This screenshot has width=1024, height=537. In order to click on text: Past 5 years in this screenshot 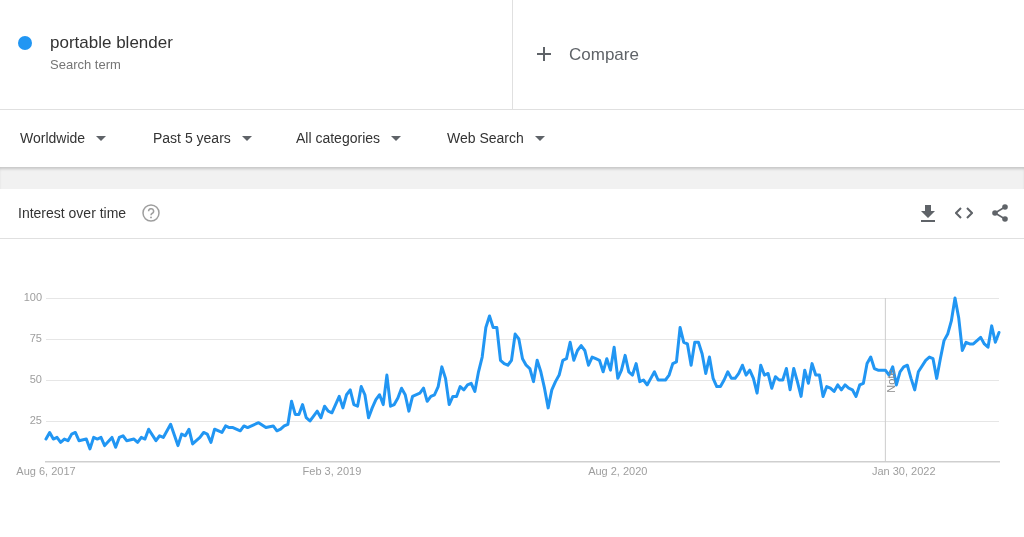, I will do `click(192, 138)`.